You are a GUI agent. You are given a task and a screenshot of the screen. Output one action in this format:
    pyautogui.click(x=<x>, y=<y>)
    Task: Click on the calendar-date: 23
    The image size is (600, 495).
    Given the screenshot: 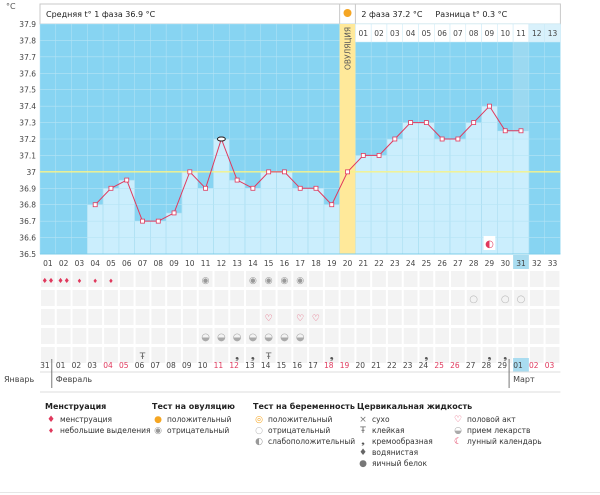 What is the action you would take?
    pyautogui.click(x=408, y=365)
    